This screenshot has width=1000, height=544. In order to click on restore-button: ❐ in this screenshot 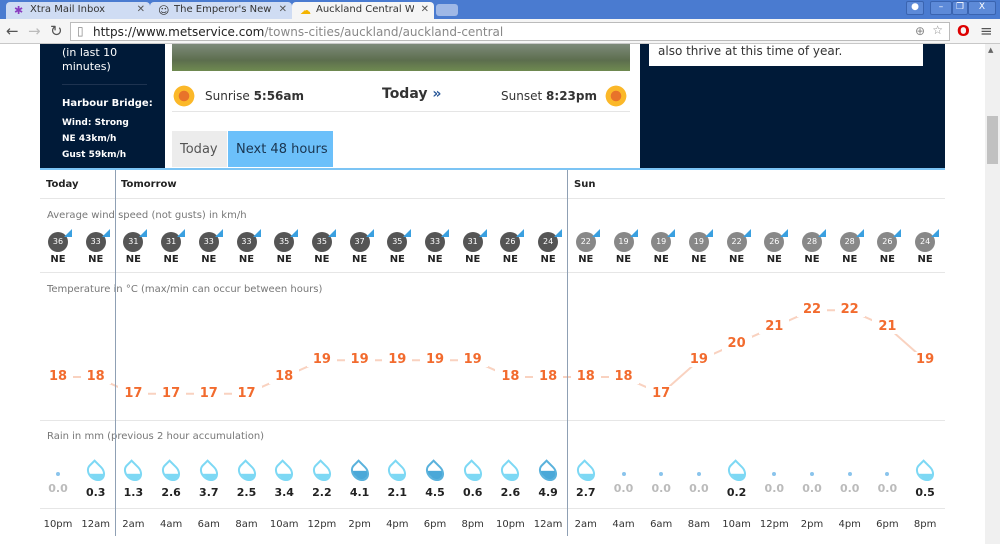, I will do `click(960, 8)`.